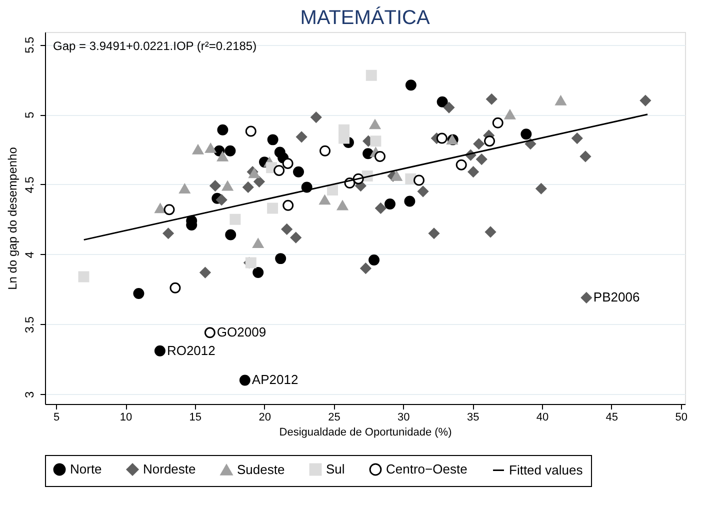 This screenshot has width=723, height=530. I want to click on y-axis-title: Ln do gap do desempenho, so click(13, 218).